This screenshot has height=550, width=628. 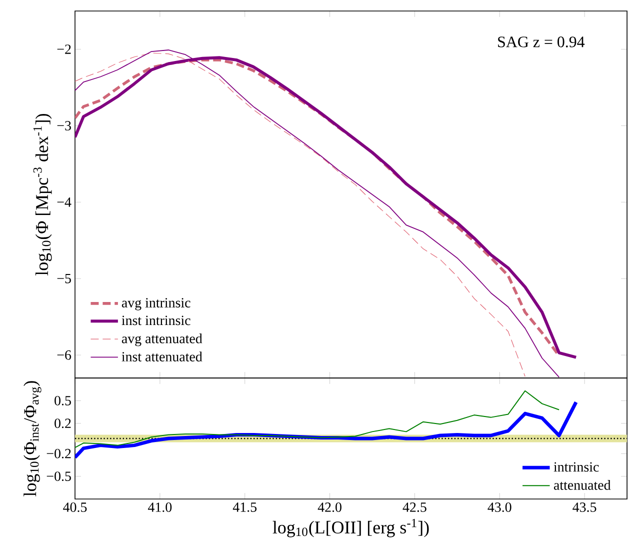 What do you see at coordinates (64, 49) in the screenshot?
I see `y-tick-label: −2` at bounding box center [64, 49].